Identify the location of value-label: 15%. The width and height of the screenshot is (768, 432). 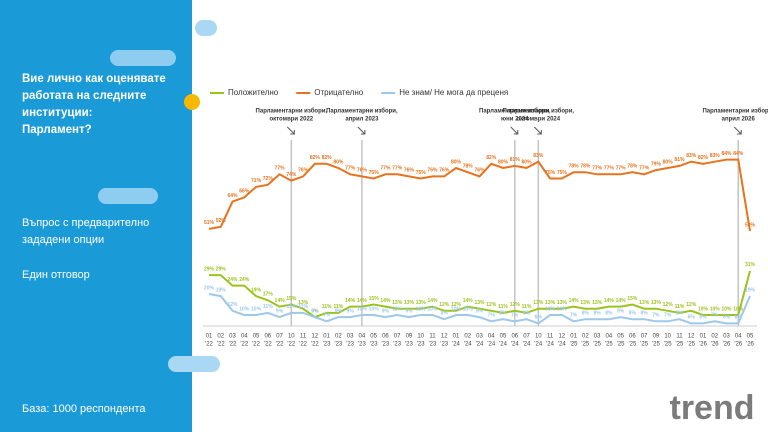
(291, 299).